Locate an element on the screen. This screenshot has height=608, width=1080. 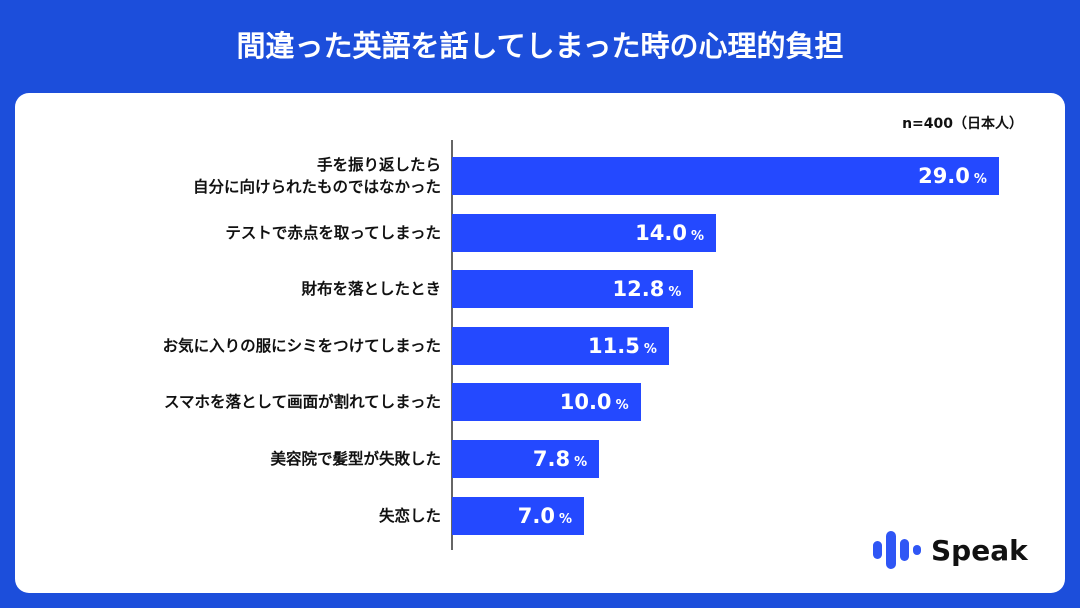
bar: 29.0% is located at coordinates (725, 176).